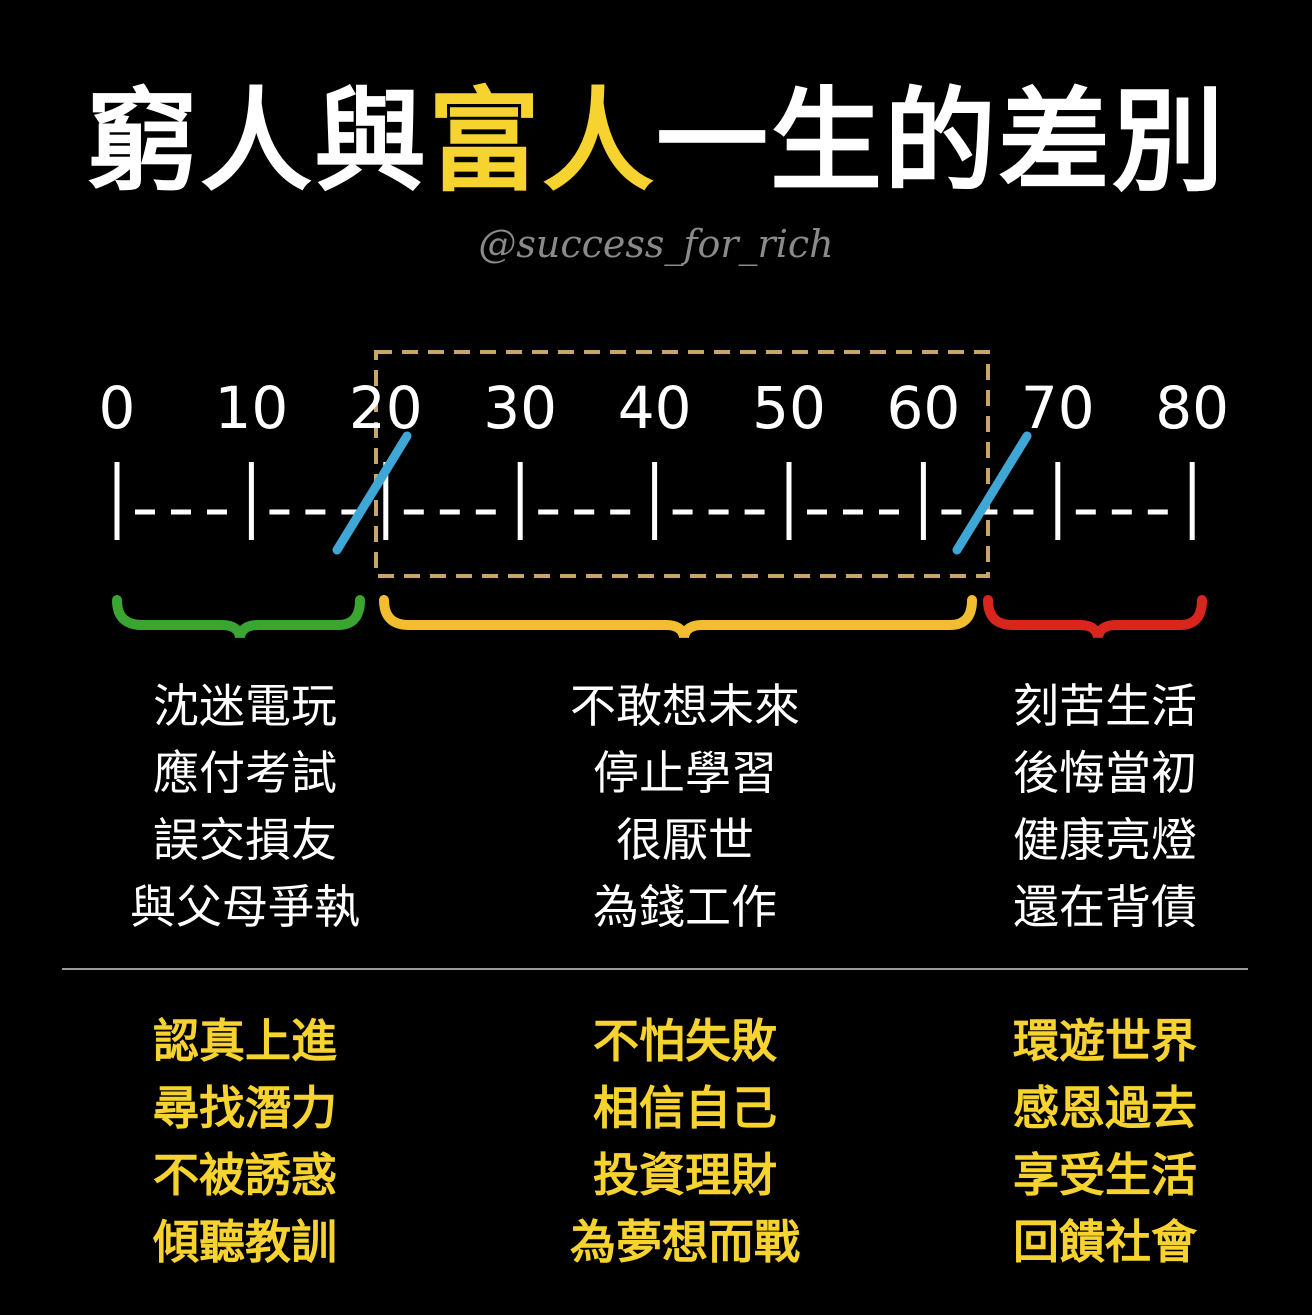  Describe the element at coordinates (685, 807) in the screenshot. I see `poor-middle-list: 不敢想未來 停止學習 很厭世 為錢工作` at that location.